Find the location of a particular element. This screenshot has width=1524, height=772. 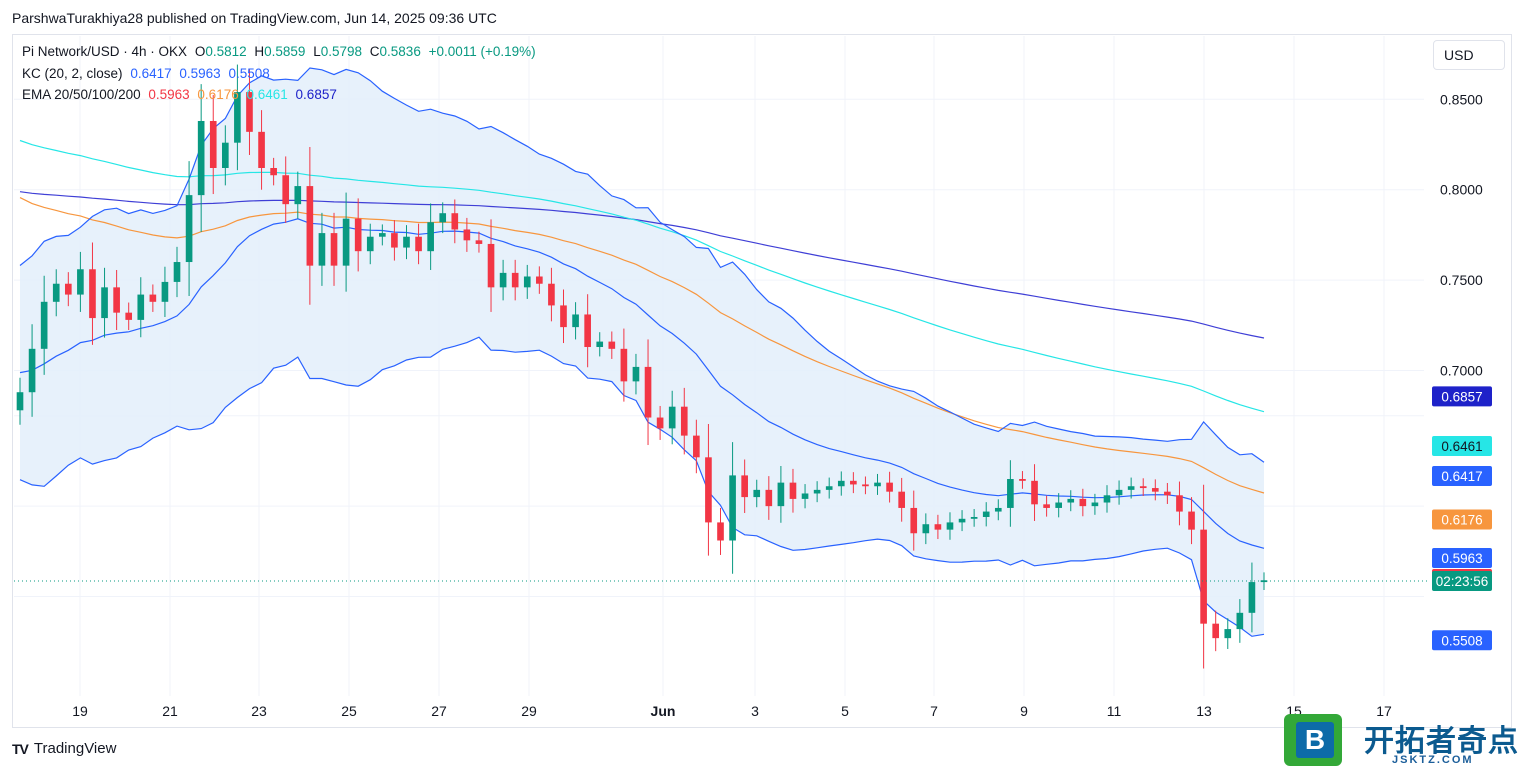

ema200-value: 0.6857 is located at coordinates (316, 94).